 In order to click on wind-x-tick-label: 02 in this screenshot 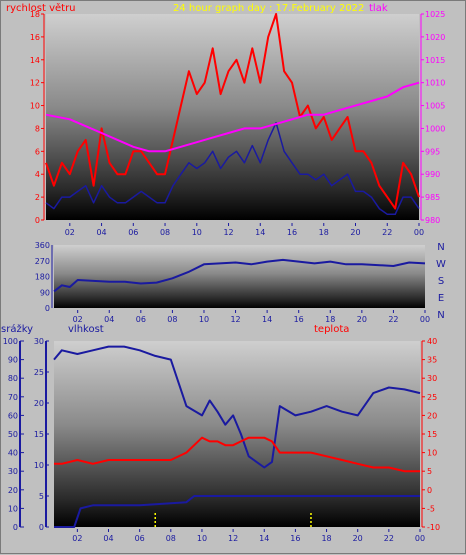, I will do `click(70, 232)`.